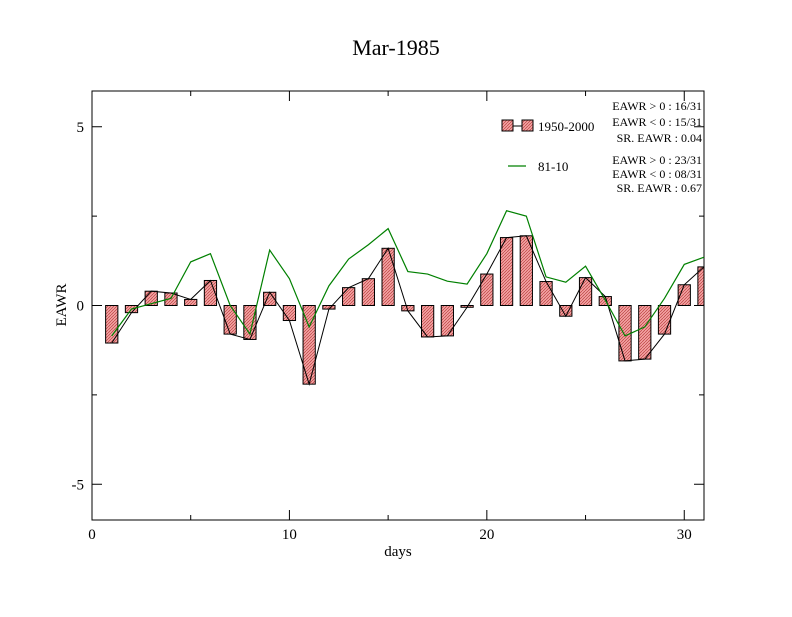  Describe the element at coordinates (396, 47) in the screenshot. I see `chart-title: Mar-1985` at that location.